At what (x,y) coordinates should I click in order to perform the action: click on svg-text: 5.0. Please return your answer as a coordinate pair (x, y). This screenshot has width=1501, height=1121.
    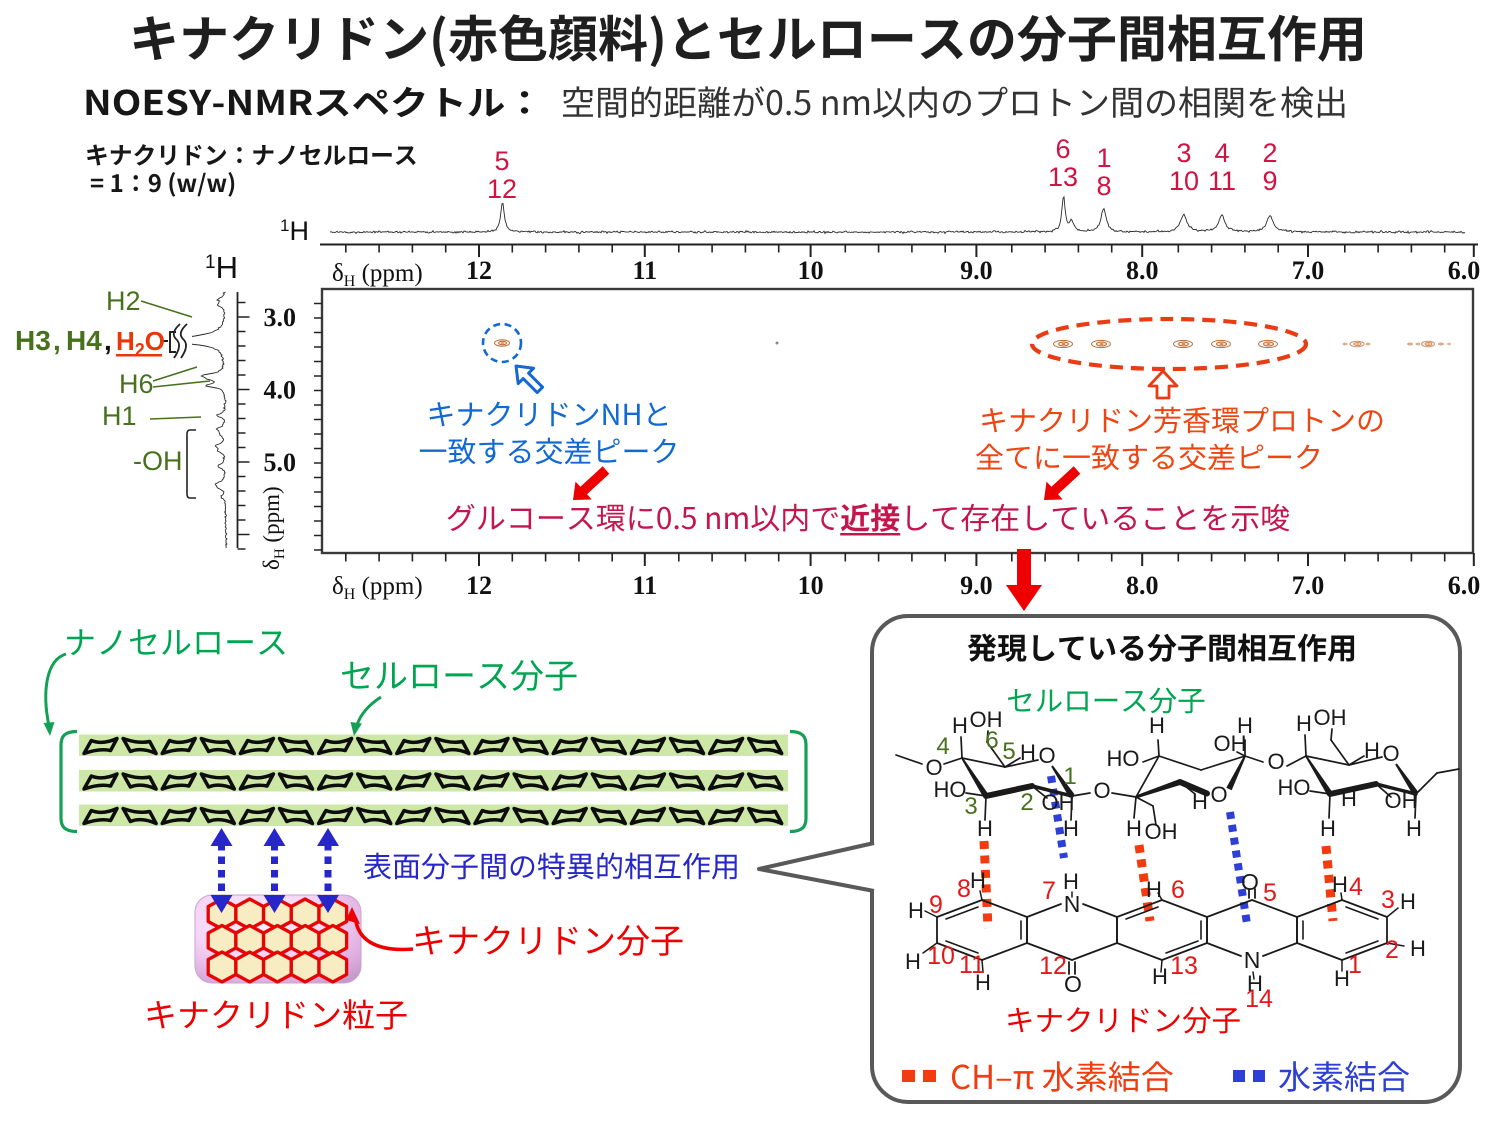
    Looking at the image, I should click on (280, 462).